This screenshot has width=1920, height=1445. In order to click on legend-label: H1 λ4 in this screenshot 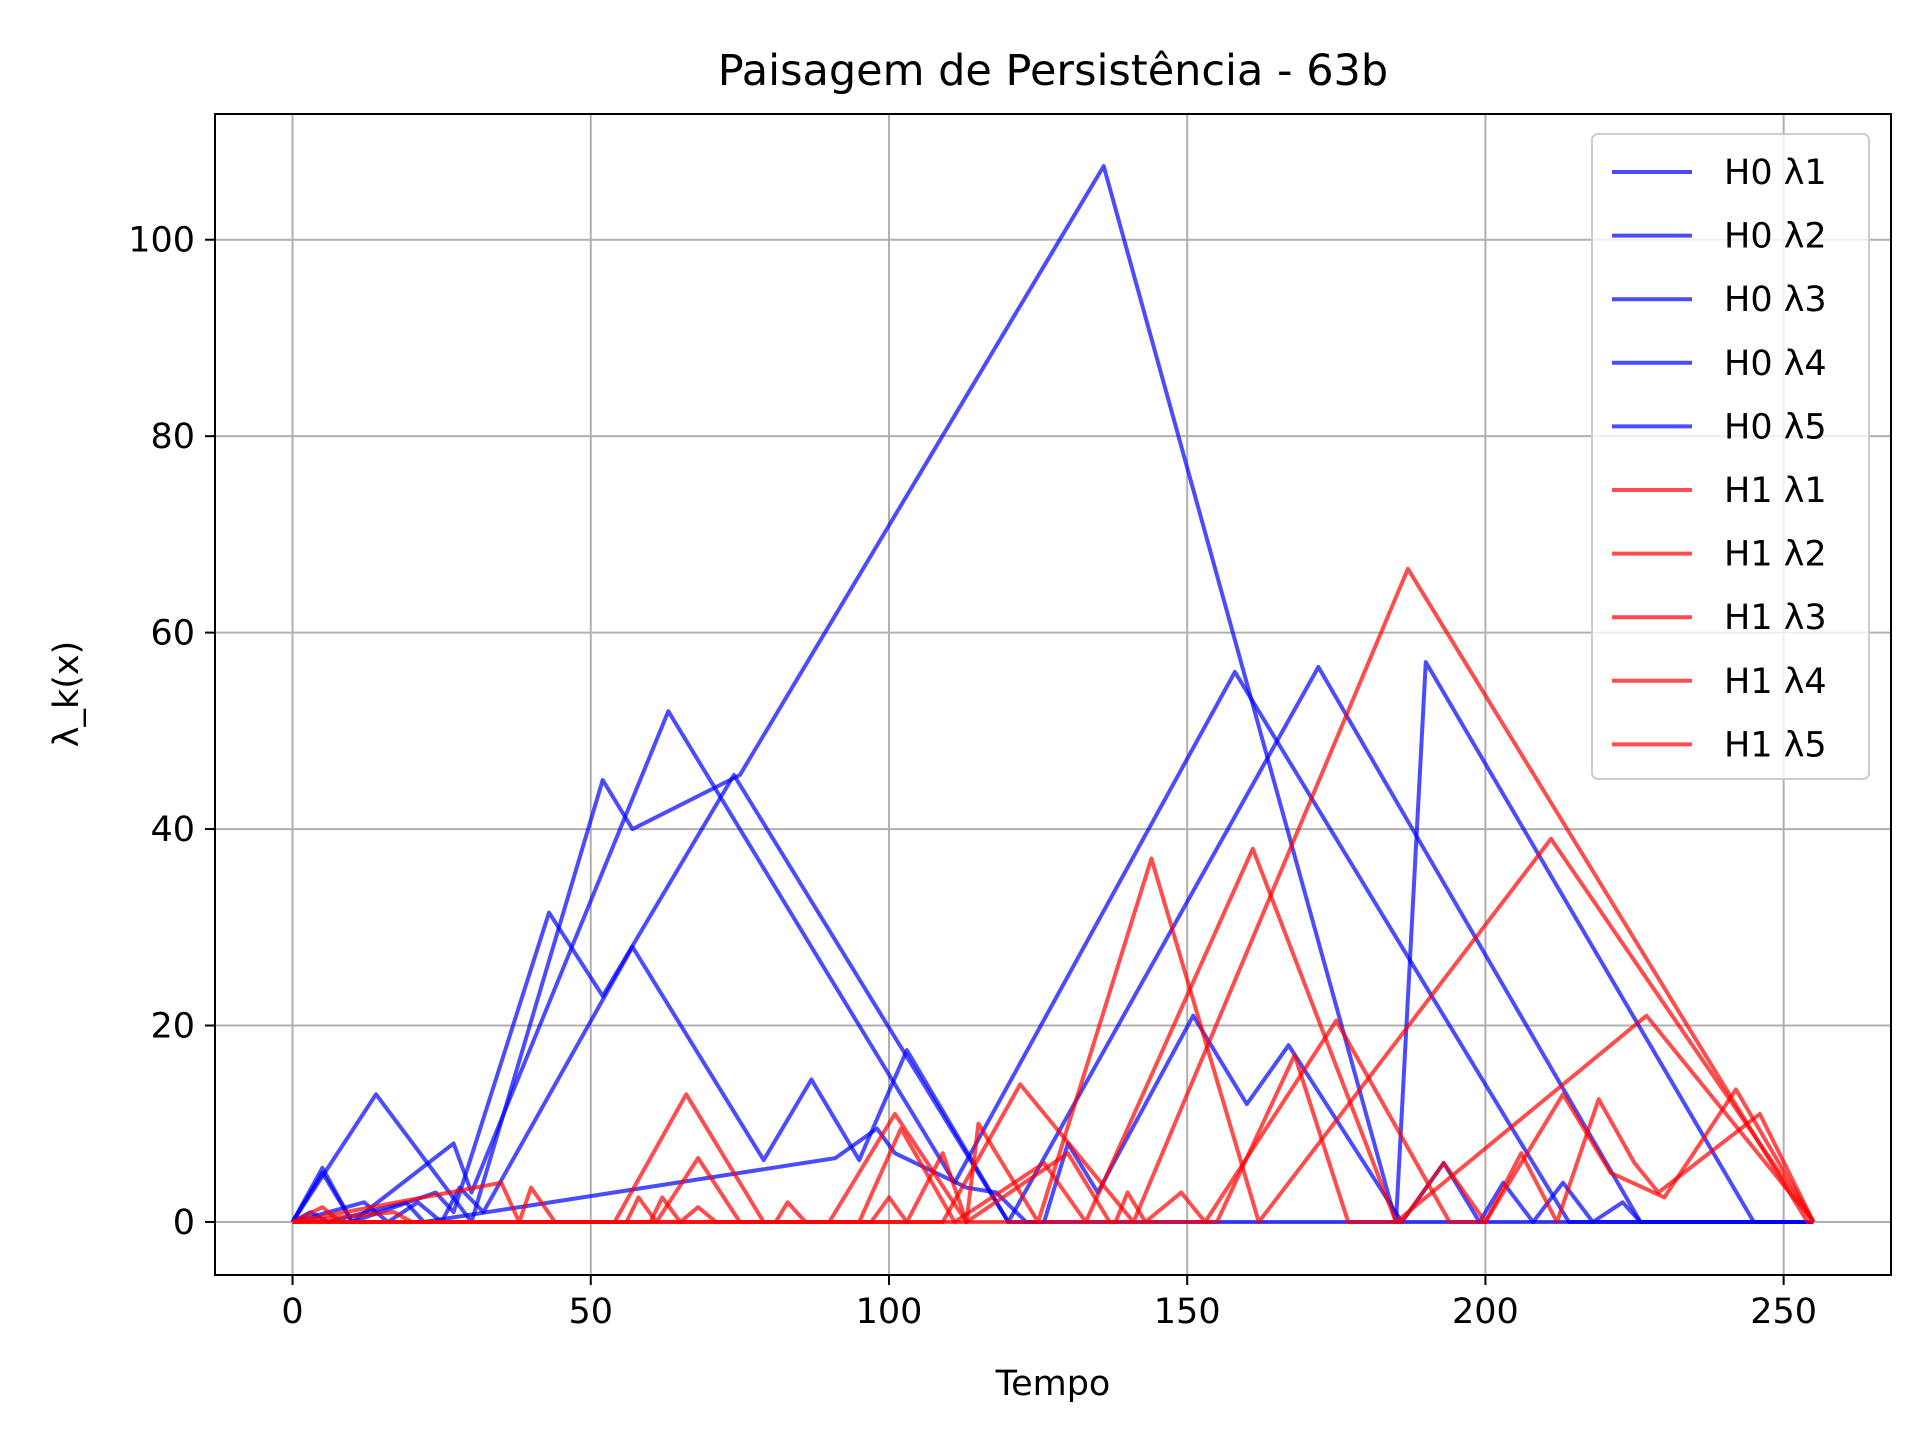, I will do `click(1775, 682)`.